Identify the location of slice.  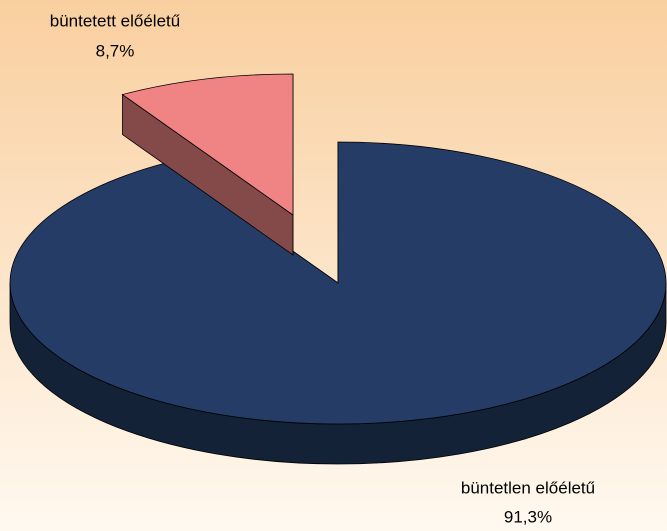
(207, 144).